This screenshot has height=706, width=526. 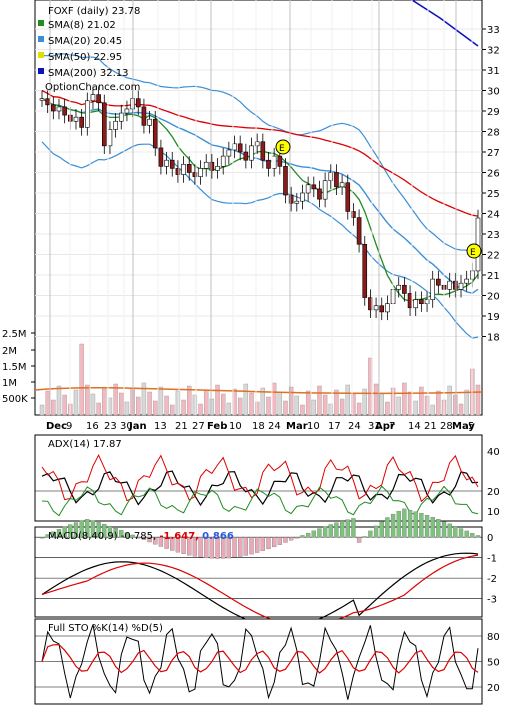 I want to click on sto-grid, so click(x=258, y=661).